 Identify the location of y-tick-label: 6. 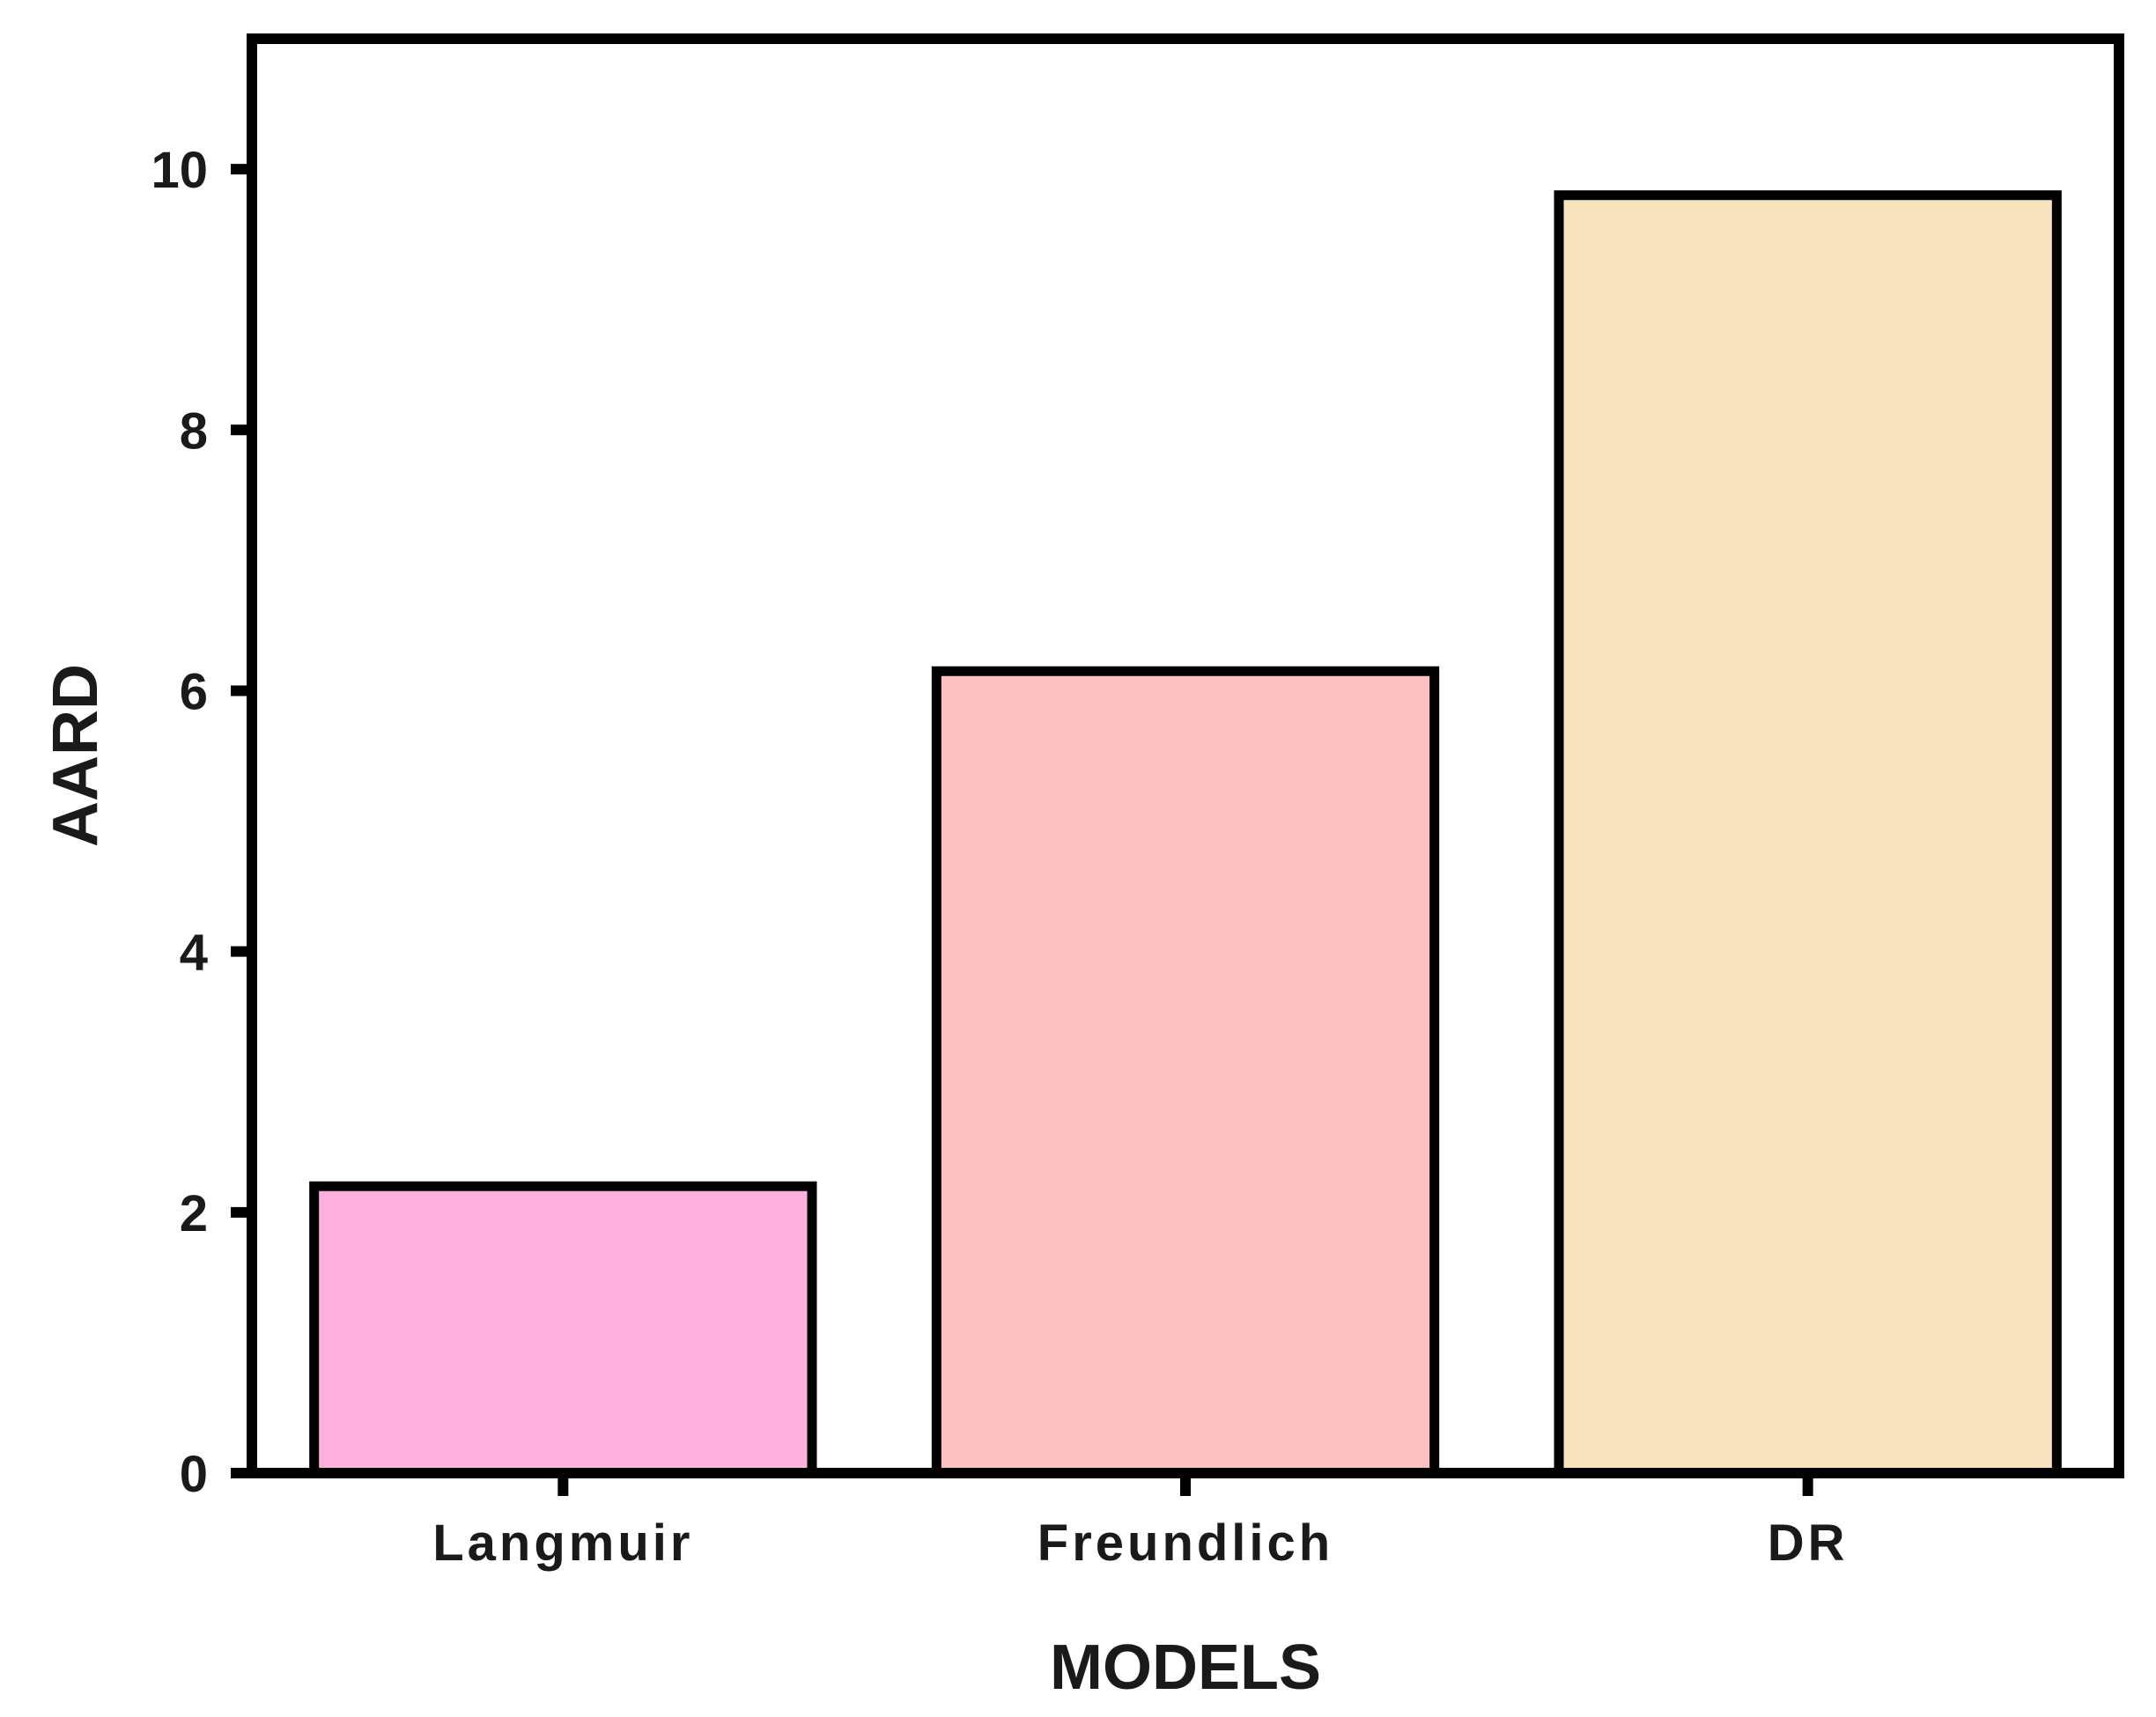
(194, 691).